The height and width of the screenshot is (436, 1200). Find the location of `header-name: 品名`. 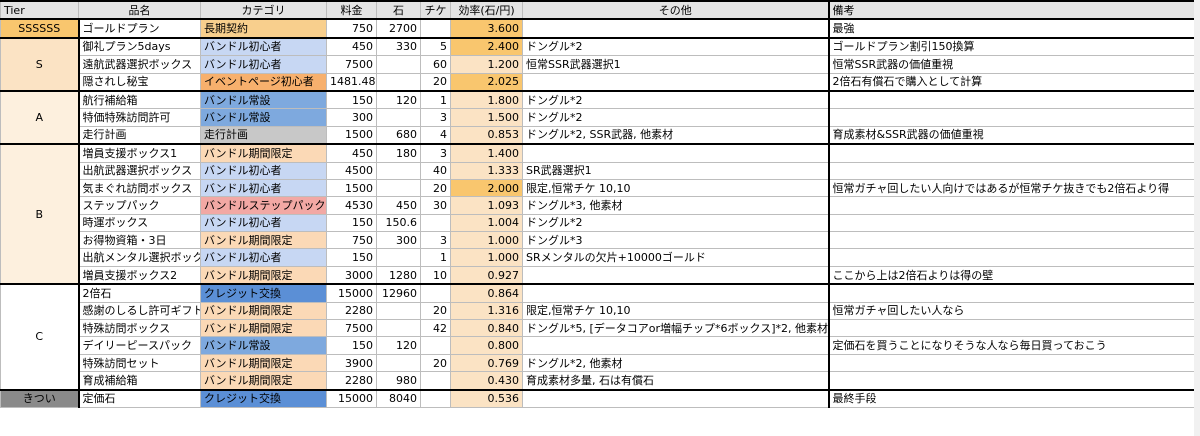

header-name: 品名 is located at coordinates (139, 10).